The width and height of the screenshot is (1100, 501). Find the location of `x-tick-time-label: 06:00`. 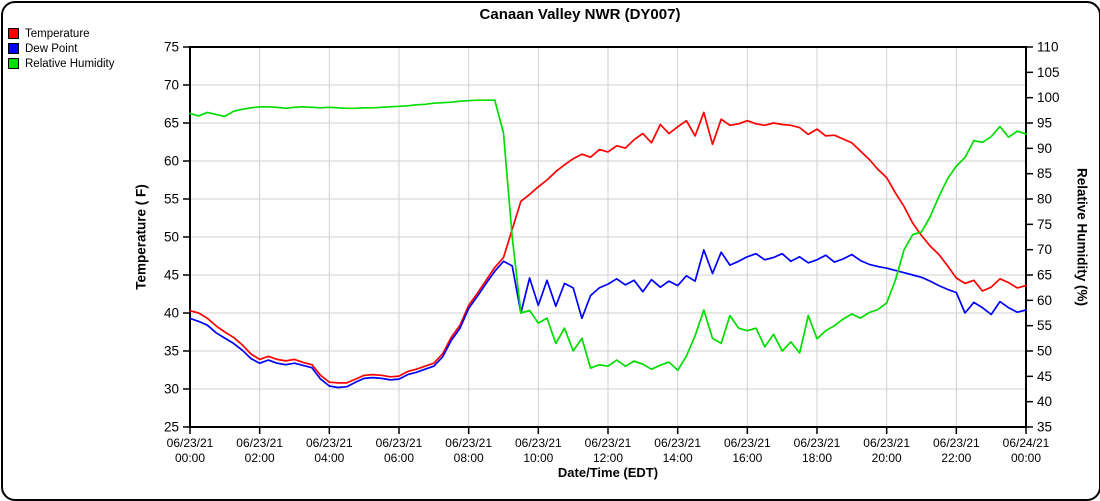

x-tick-time-label: 06:00 is located at coordinates (399, 458).